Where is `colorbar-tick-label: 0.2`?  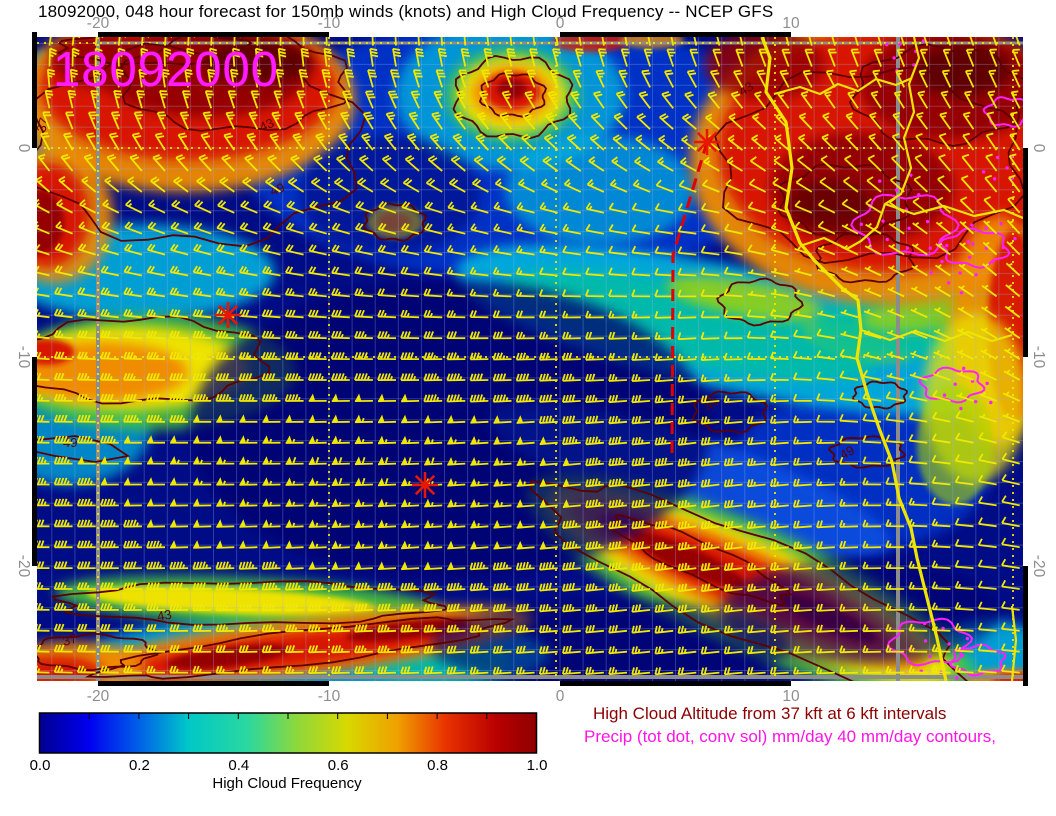
colorbar-tick-label: 0.2 is located at coordinates (139, 765).